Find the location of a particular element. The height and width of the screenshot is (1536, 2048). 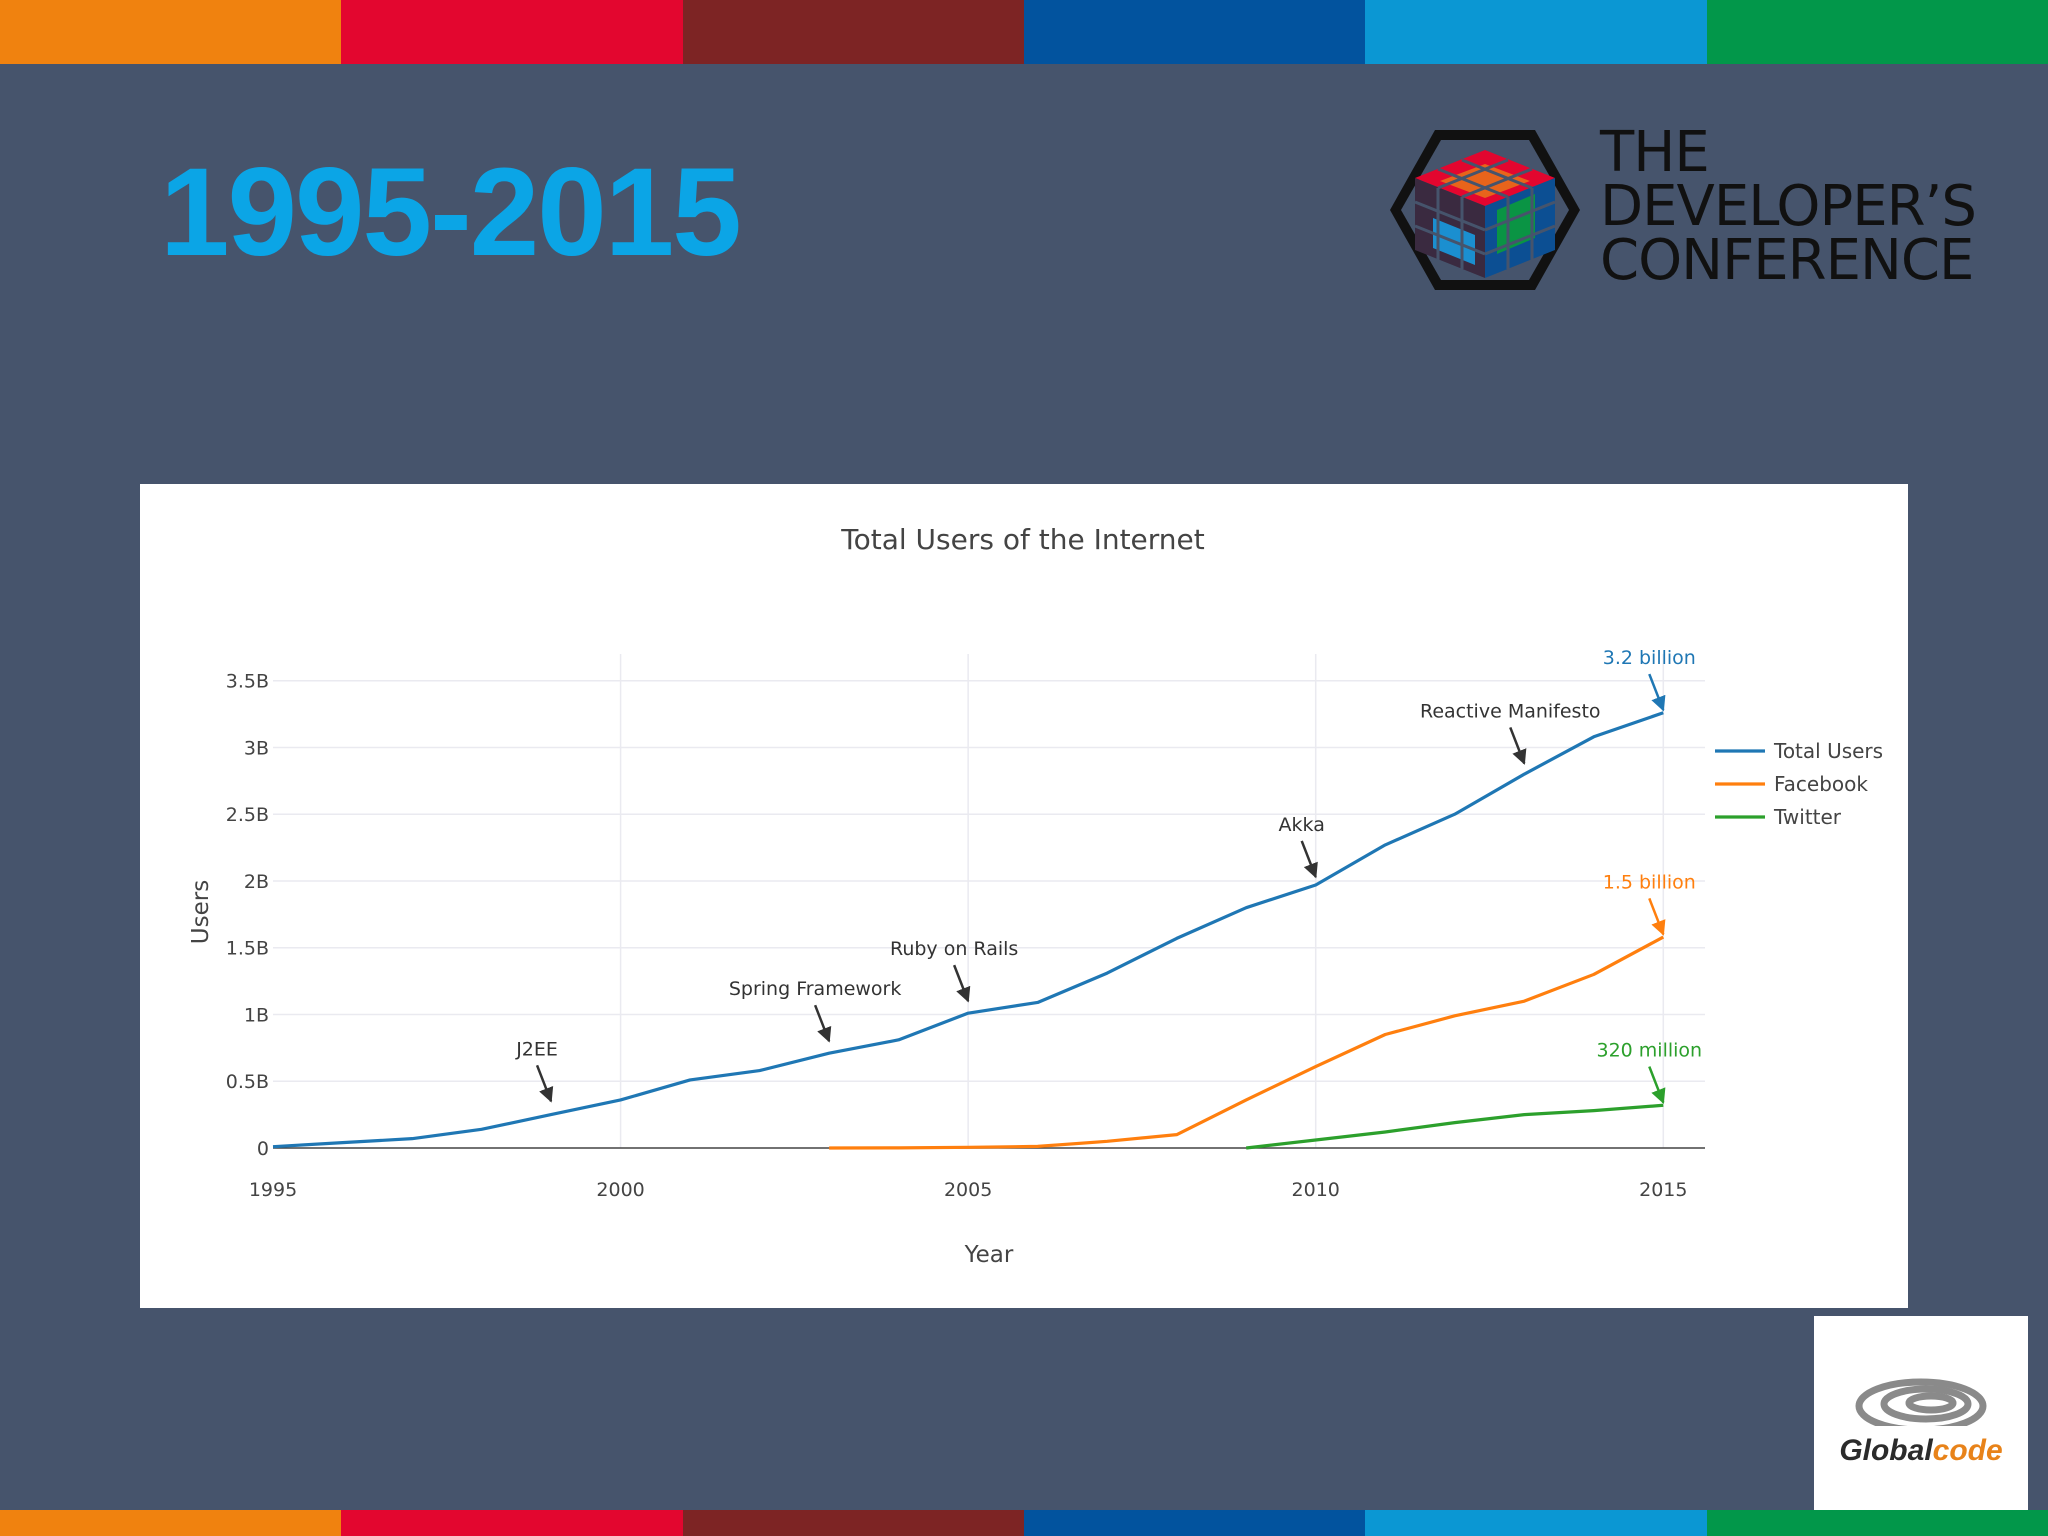

y-tick-label: 3B is located at coordinates (256, 748).